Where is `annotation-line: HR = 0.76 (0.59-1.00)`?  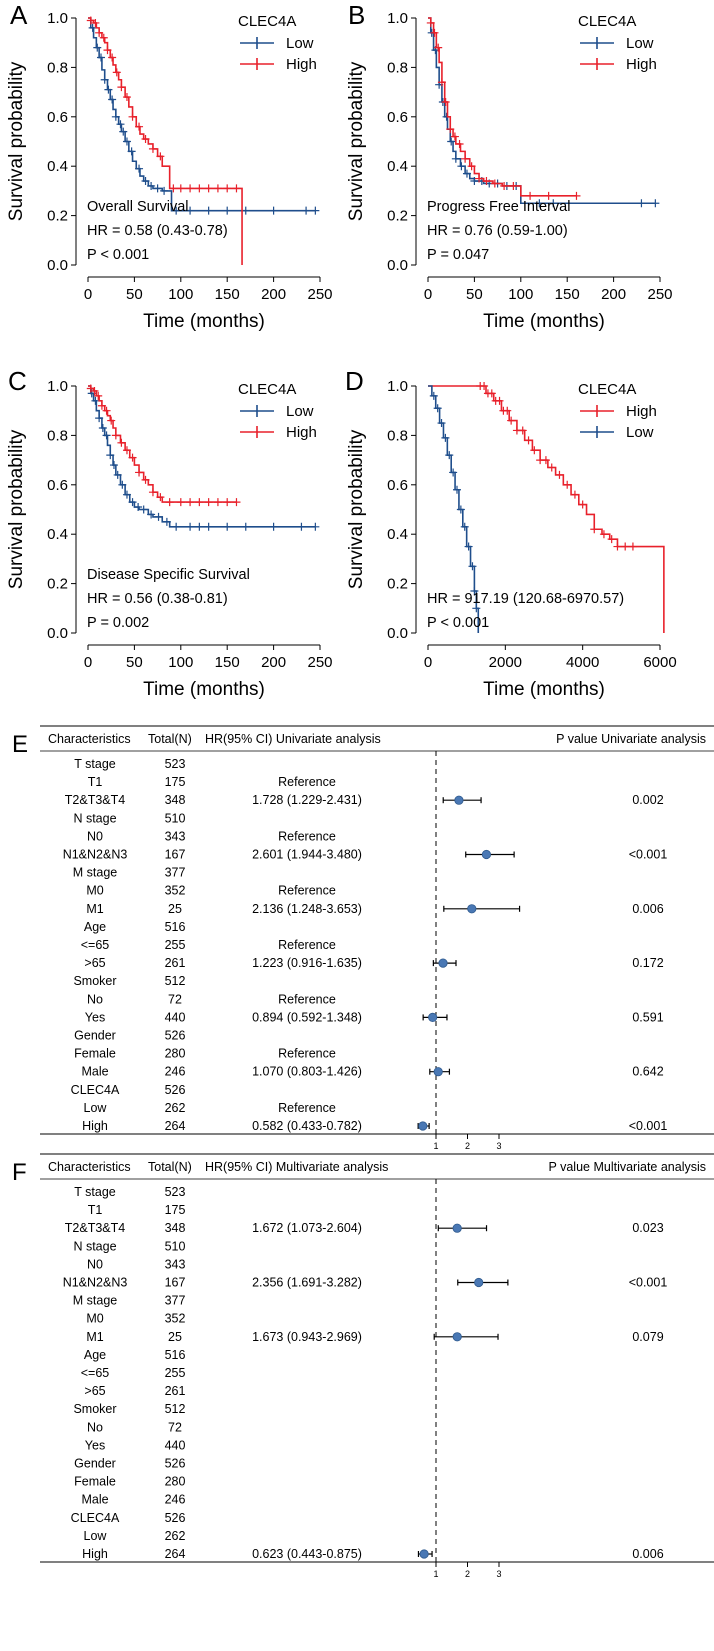
annotation-line: HR = 0.76 (0.59-1.00) is located at coordinates (497, 231).